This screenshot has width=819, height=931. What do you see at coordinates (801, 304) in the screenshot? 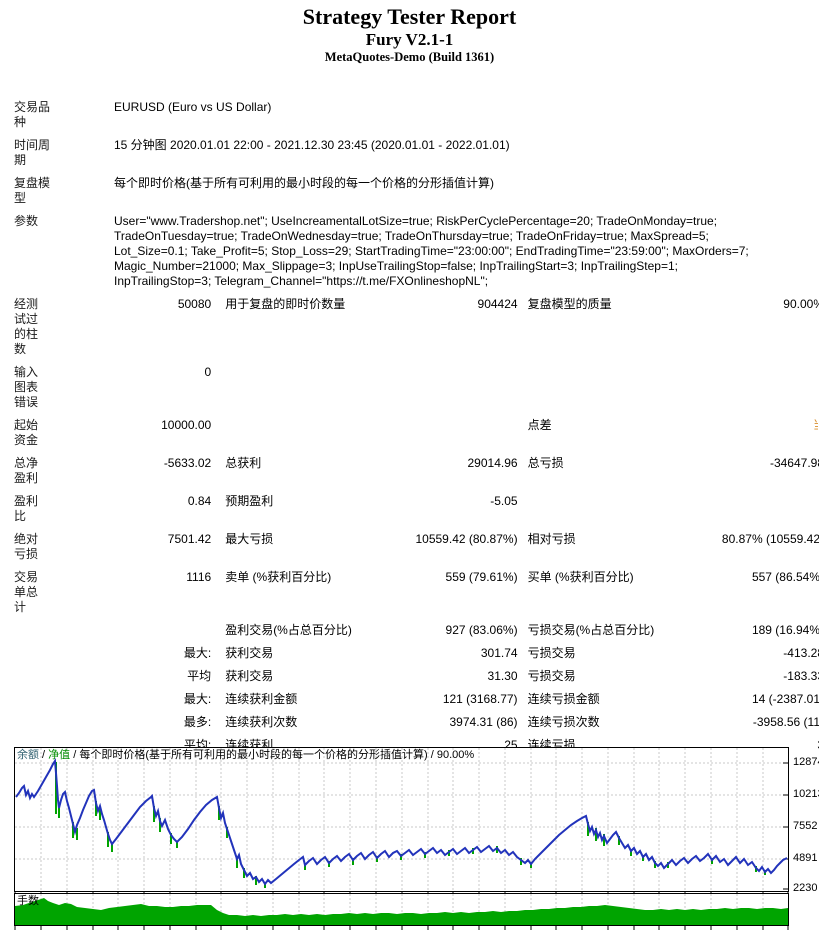
I see `stat-value-right: 90.00%` at bounding box center [801, 304].